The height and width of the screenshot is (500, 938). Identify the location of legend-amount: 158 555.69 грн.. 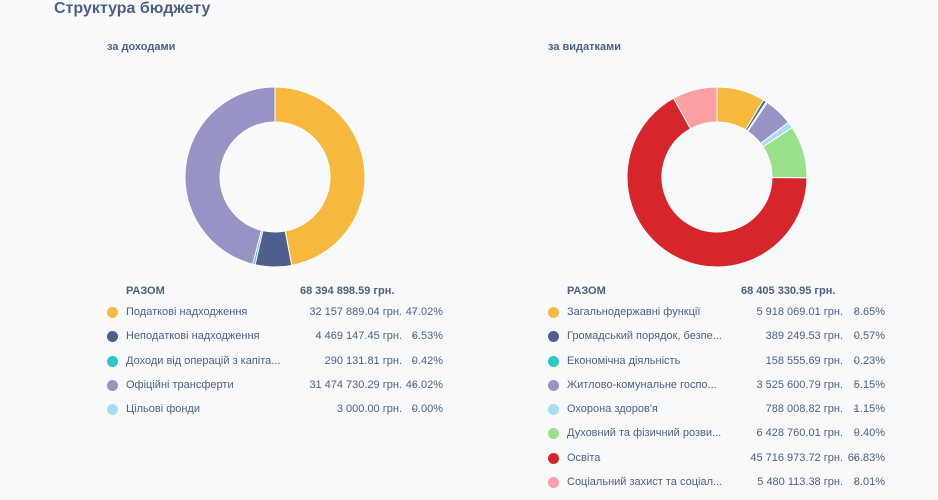
(804, 360).